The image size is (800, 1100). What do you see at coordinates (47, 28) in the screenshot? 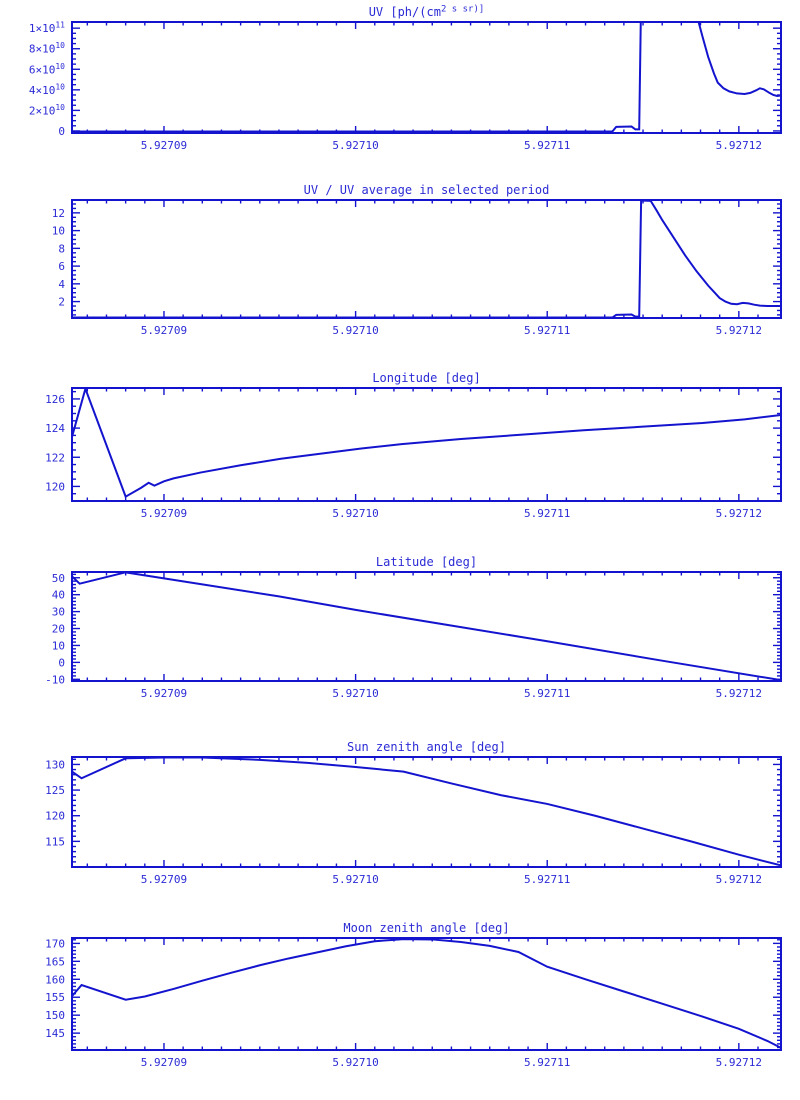
I see `y-tick-label: 1×10¹¹` at bounding box center [47, 28].